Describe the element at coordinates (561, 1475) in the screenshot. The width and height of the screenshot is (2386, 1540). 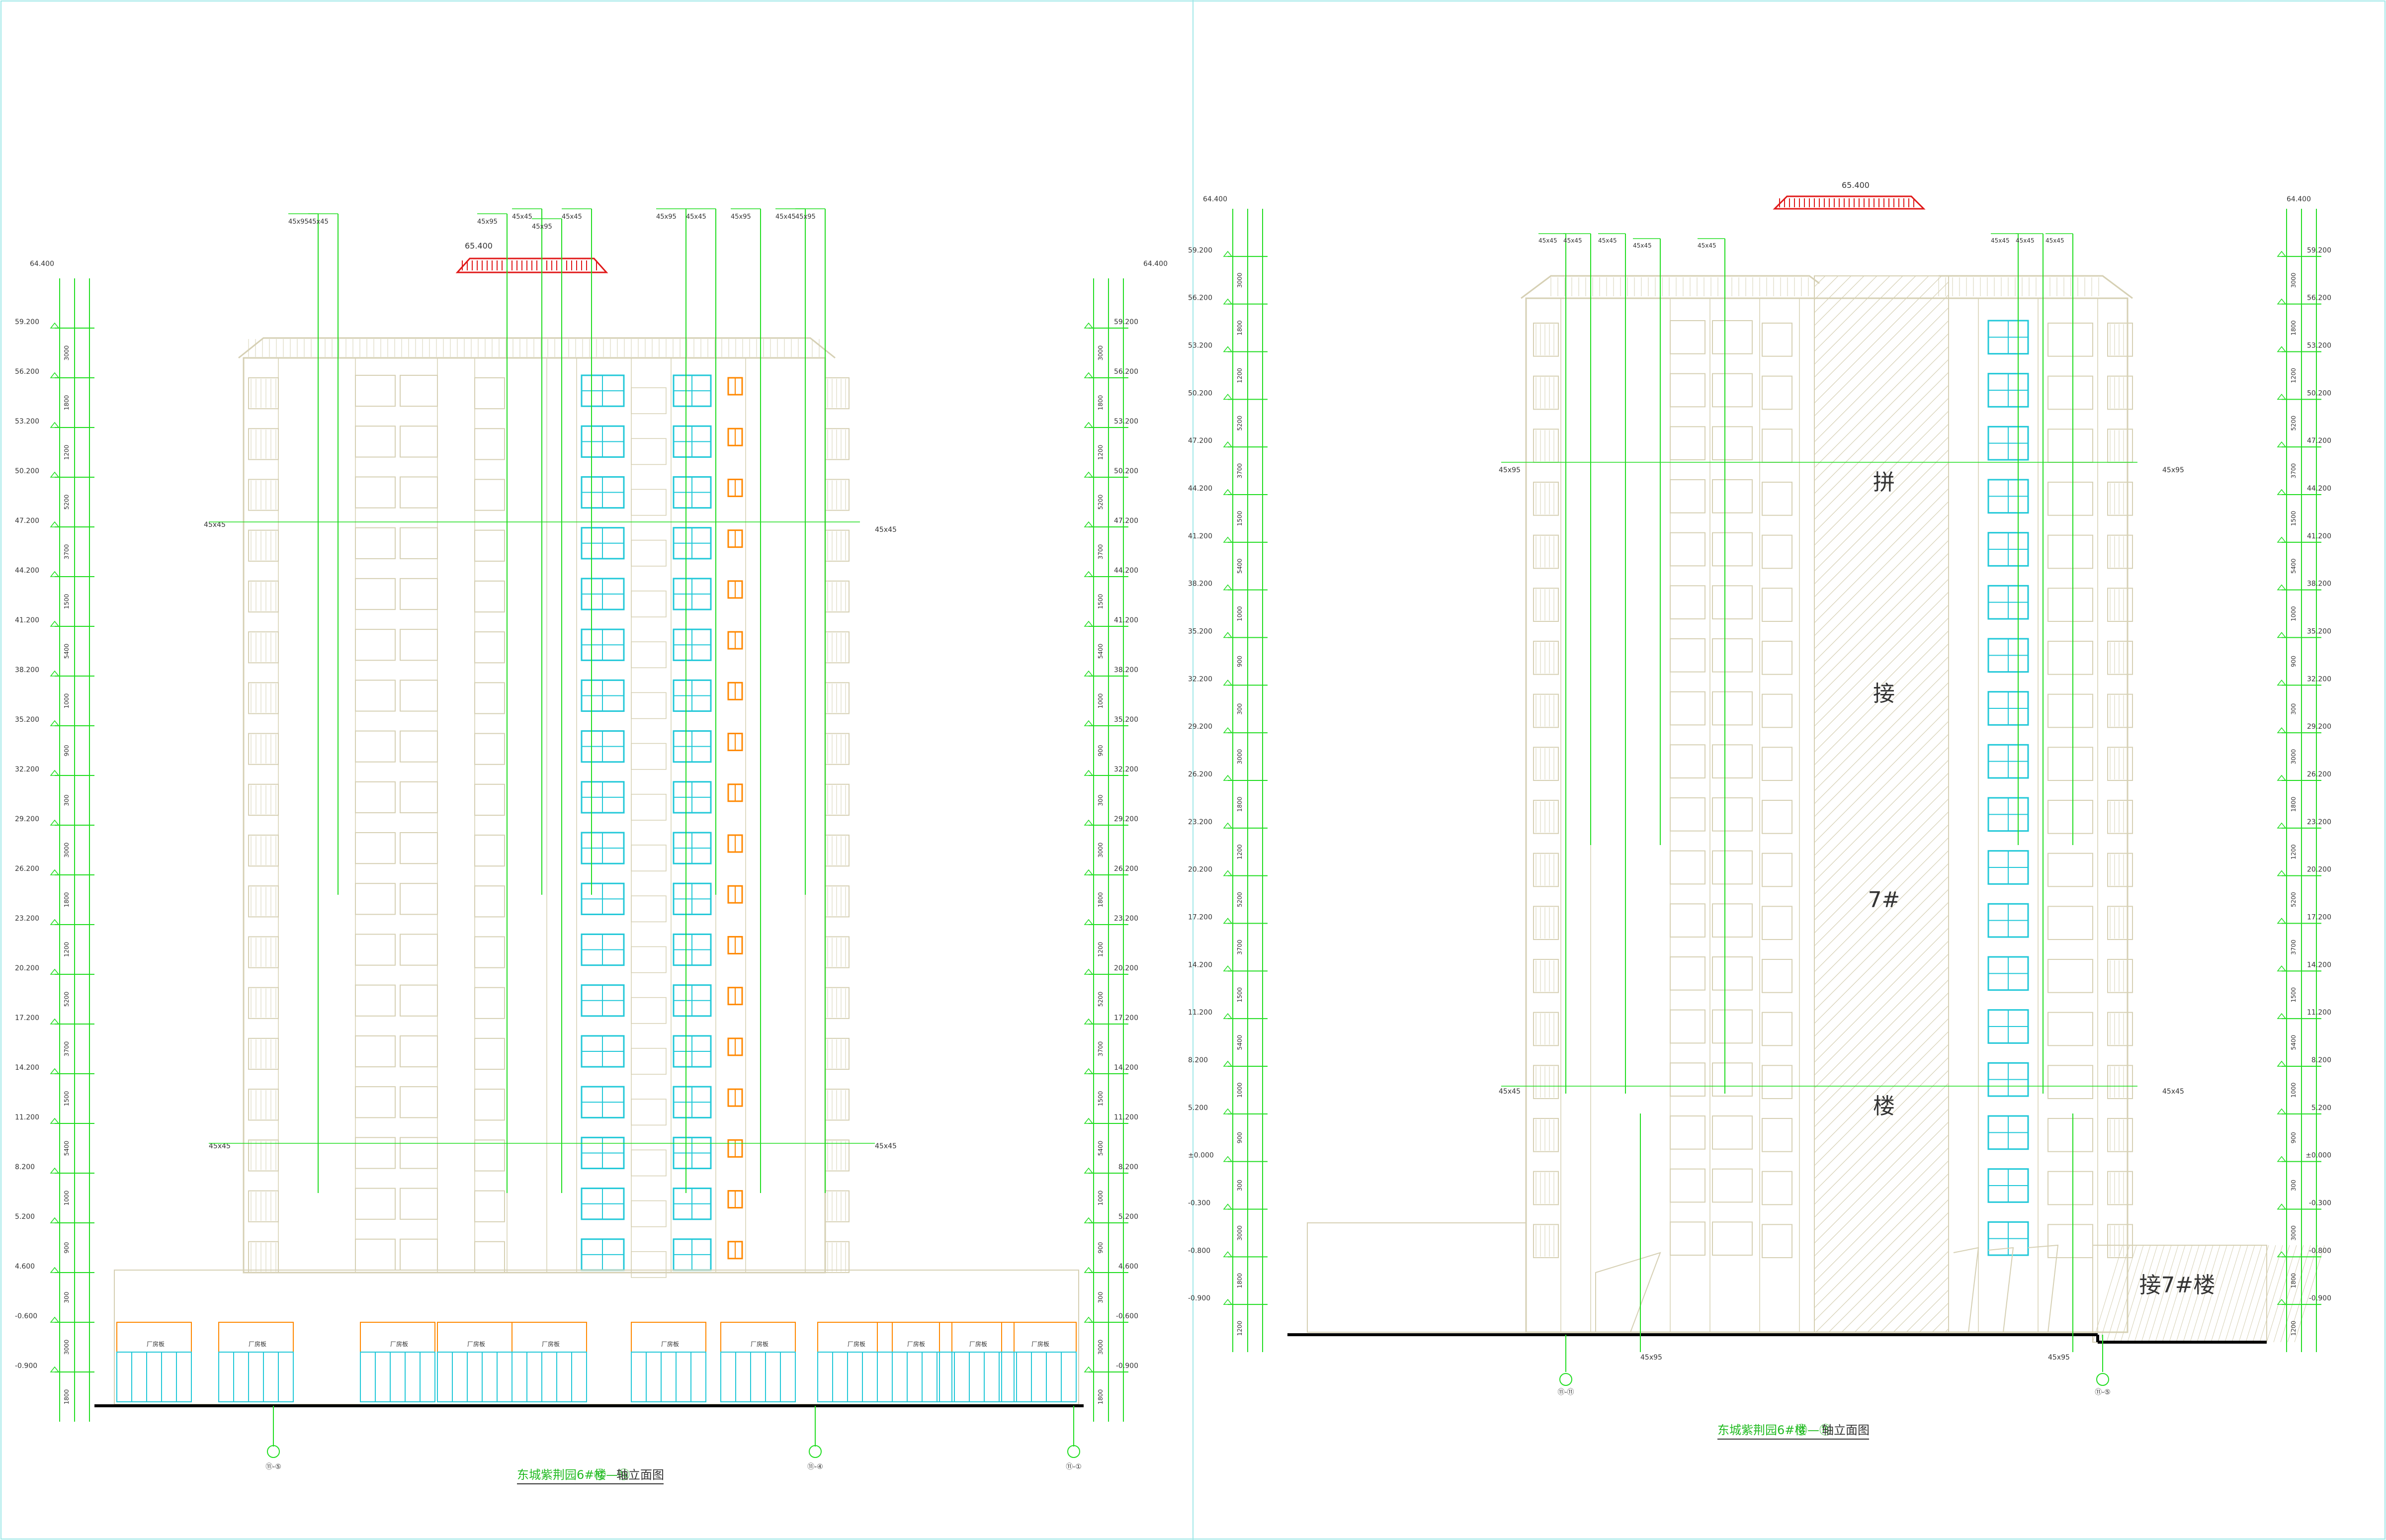
I see `left-drawing-title: 东城紫荆园6#楼` at that location.